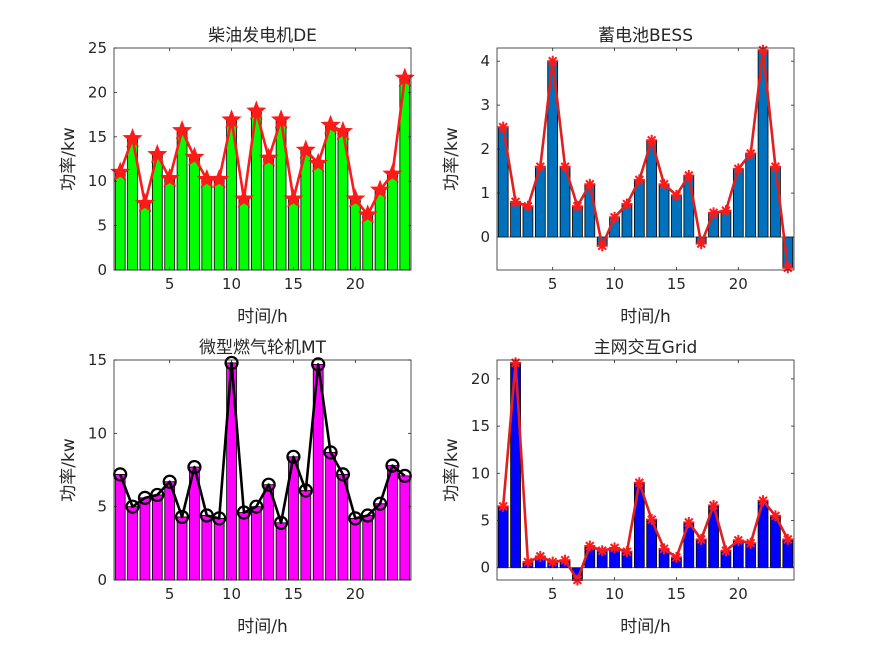  I want to click on y-tick-label: 15, so click(97, 360).